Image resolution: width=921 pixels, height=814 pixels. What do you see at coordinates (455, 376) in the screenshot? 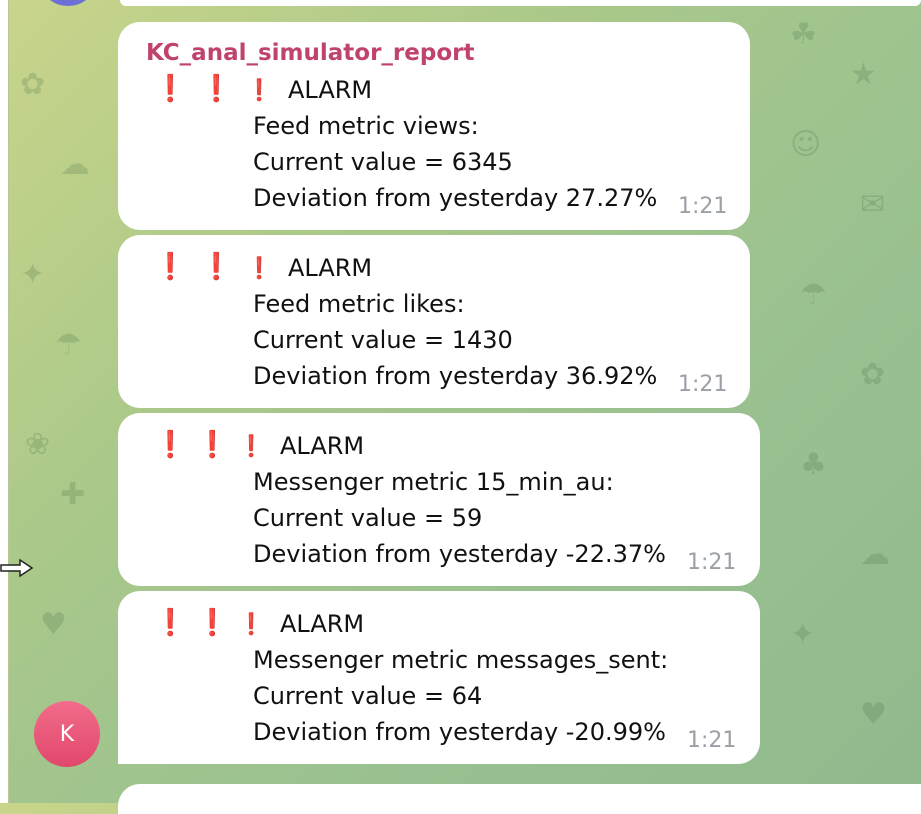
I see `deviation-value: Deviation from yesterday 36.92%` at bounding box center [455, 376].